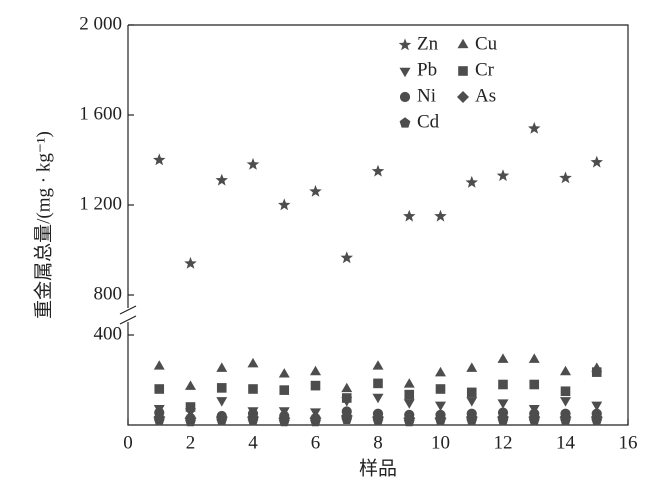  Describe the element at coordinates (128, 442) in the screenshot. I see `x-tick-label: 0` at that location.